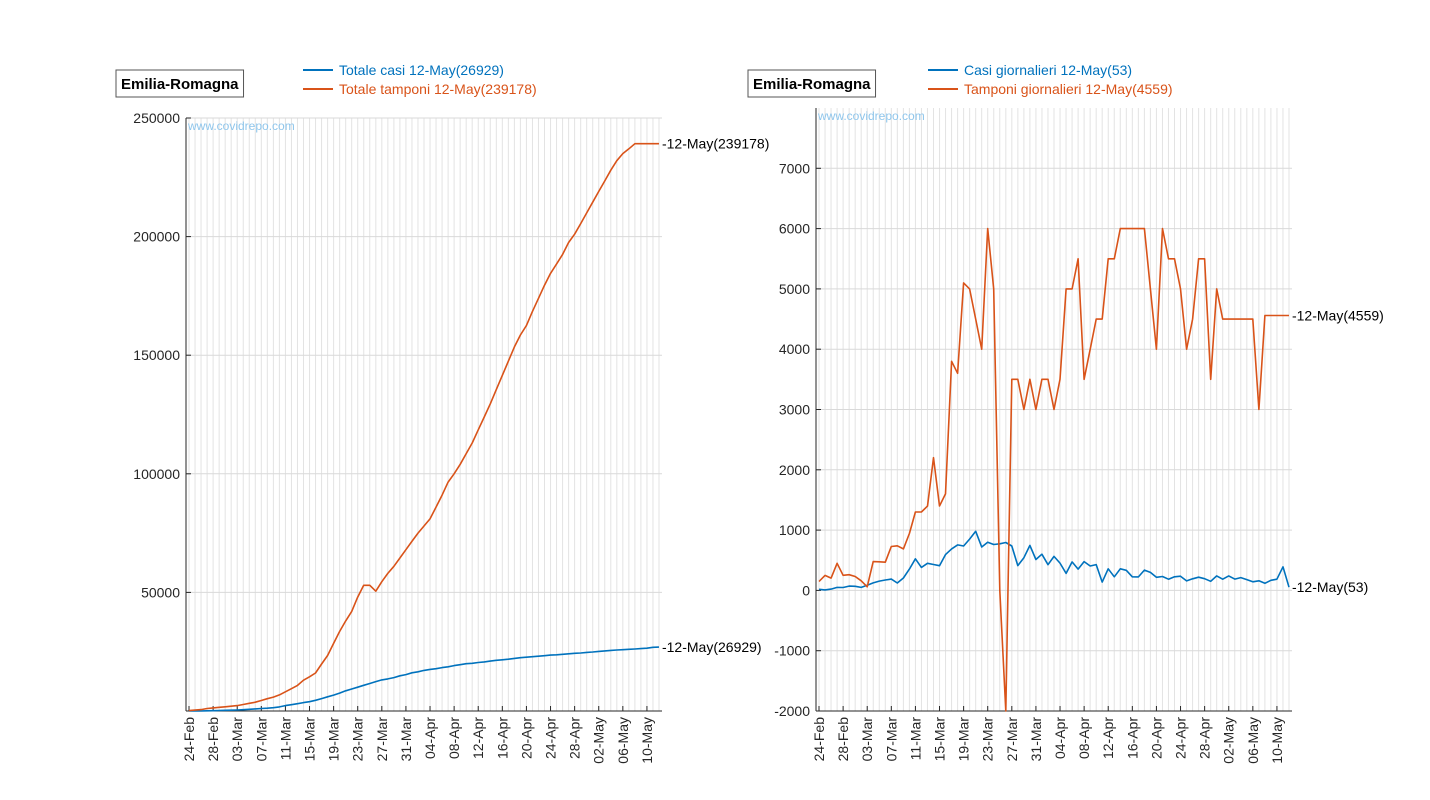 The image size is (1430, 800). I want to click on y-tick-label: 7000, so click(794, 168).